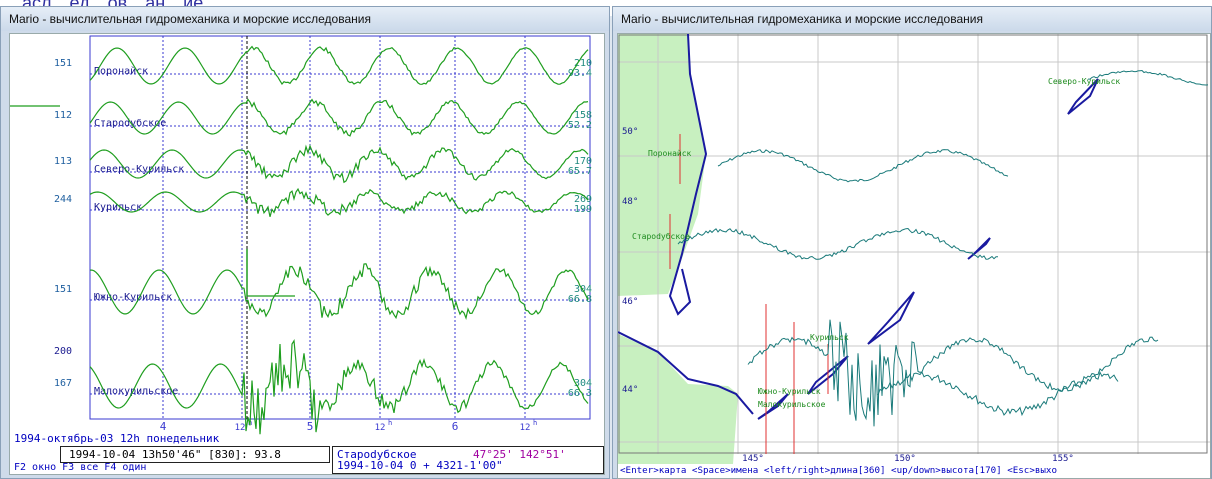 The height and width of the screenshot is (479, 1212). I want to click on place-label: Северо-Курильск, so click(1084, 81).